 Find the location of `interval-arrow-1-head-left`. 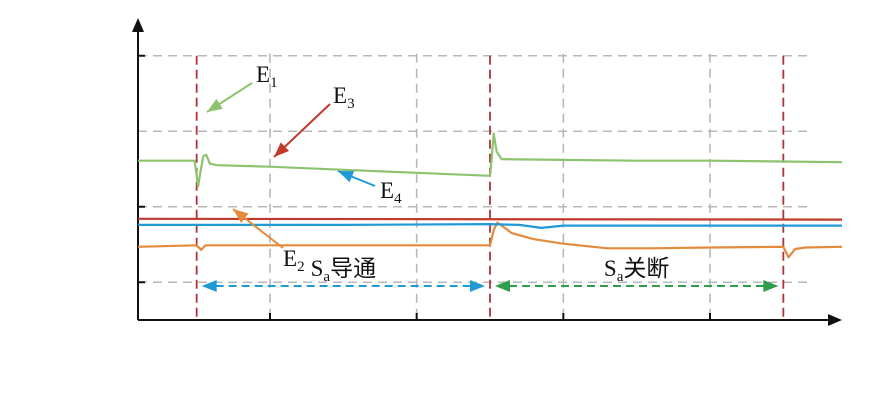

interval-arrow-1-head-left is located at coordinates (502, 286).